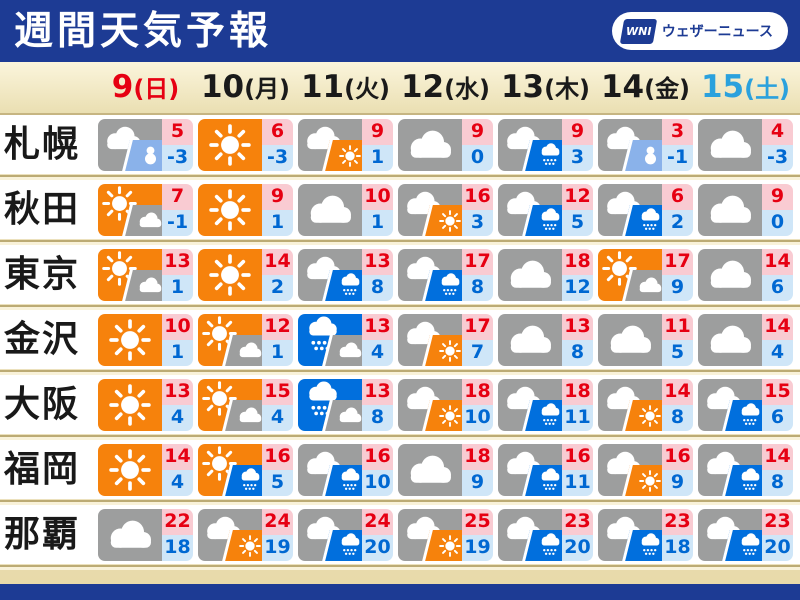  I want to click on temperature-block: 15 6, so click(777, 404).